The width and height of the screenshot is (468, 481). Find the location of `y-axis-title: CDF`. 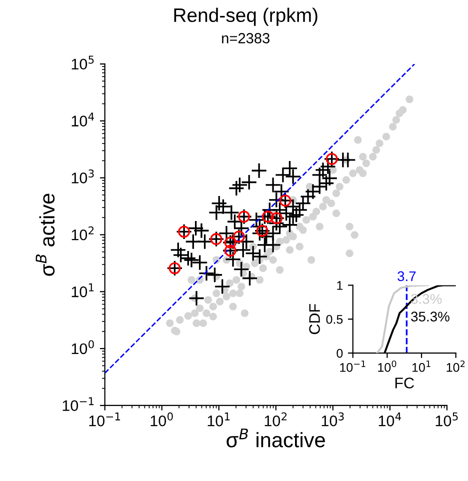

y-axis-title: CDF is located at coordinates (314, 319).